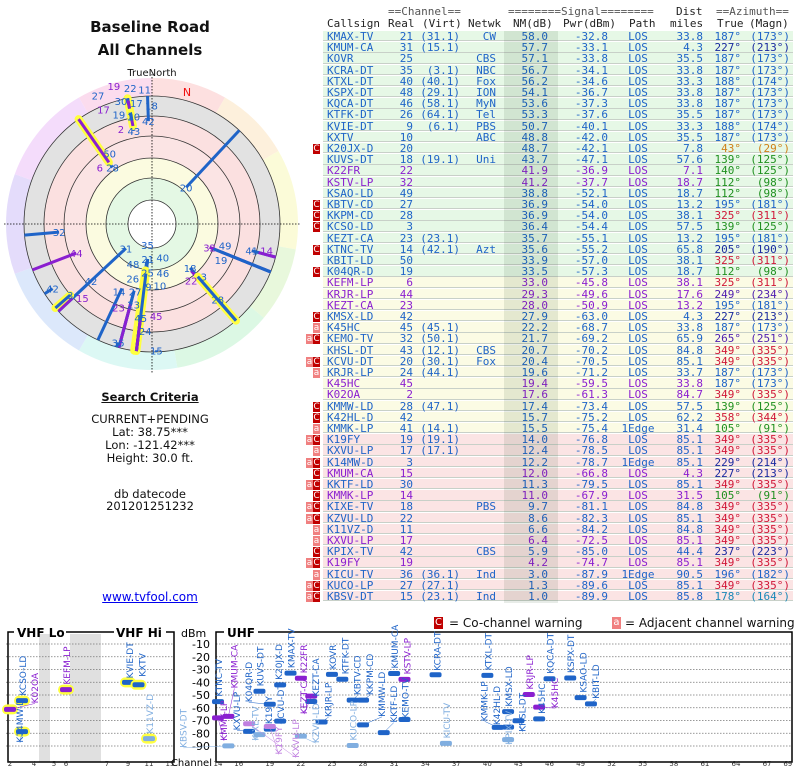 This screenshot has height=768, width=800. I want to click on station-row: C KCSO-LD 3 36.4 -54.4 LOS 57.5 139° (125°), so click(400, 227).